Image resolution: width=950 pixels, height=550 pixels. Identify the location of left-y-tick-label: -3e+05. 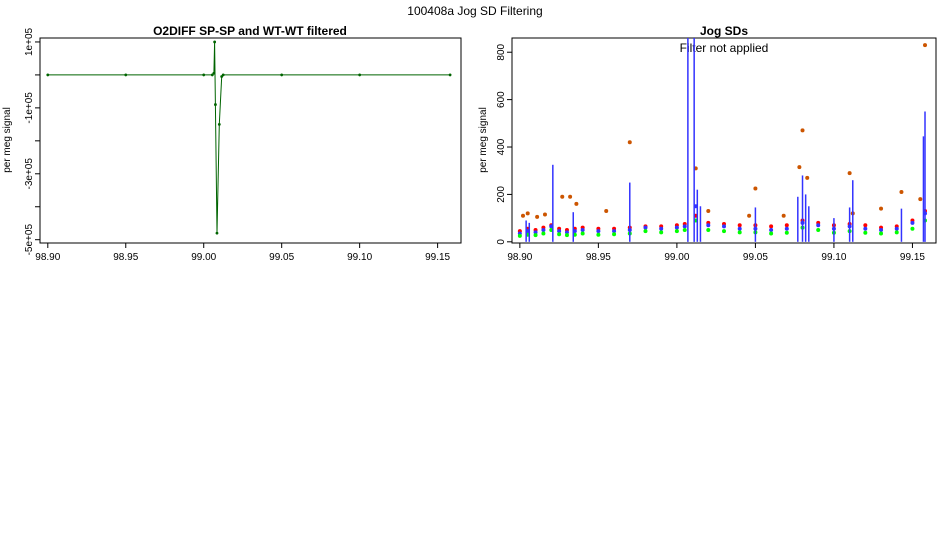
(29, 174).